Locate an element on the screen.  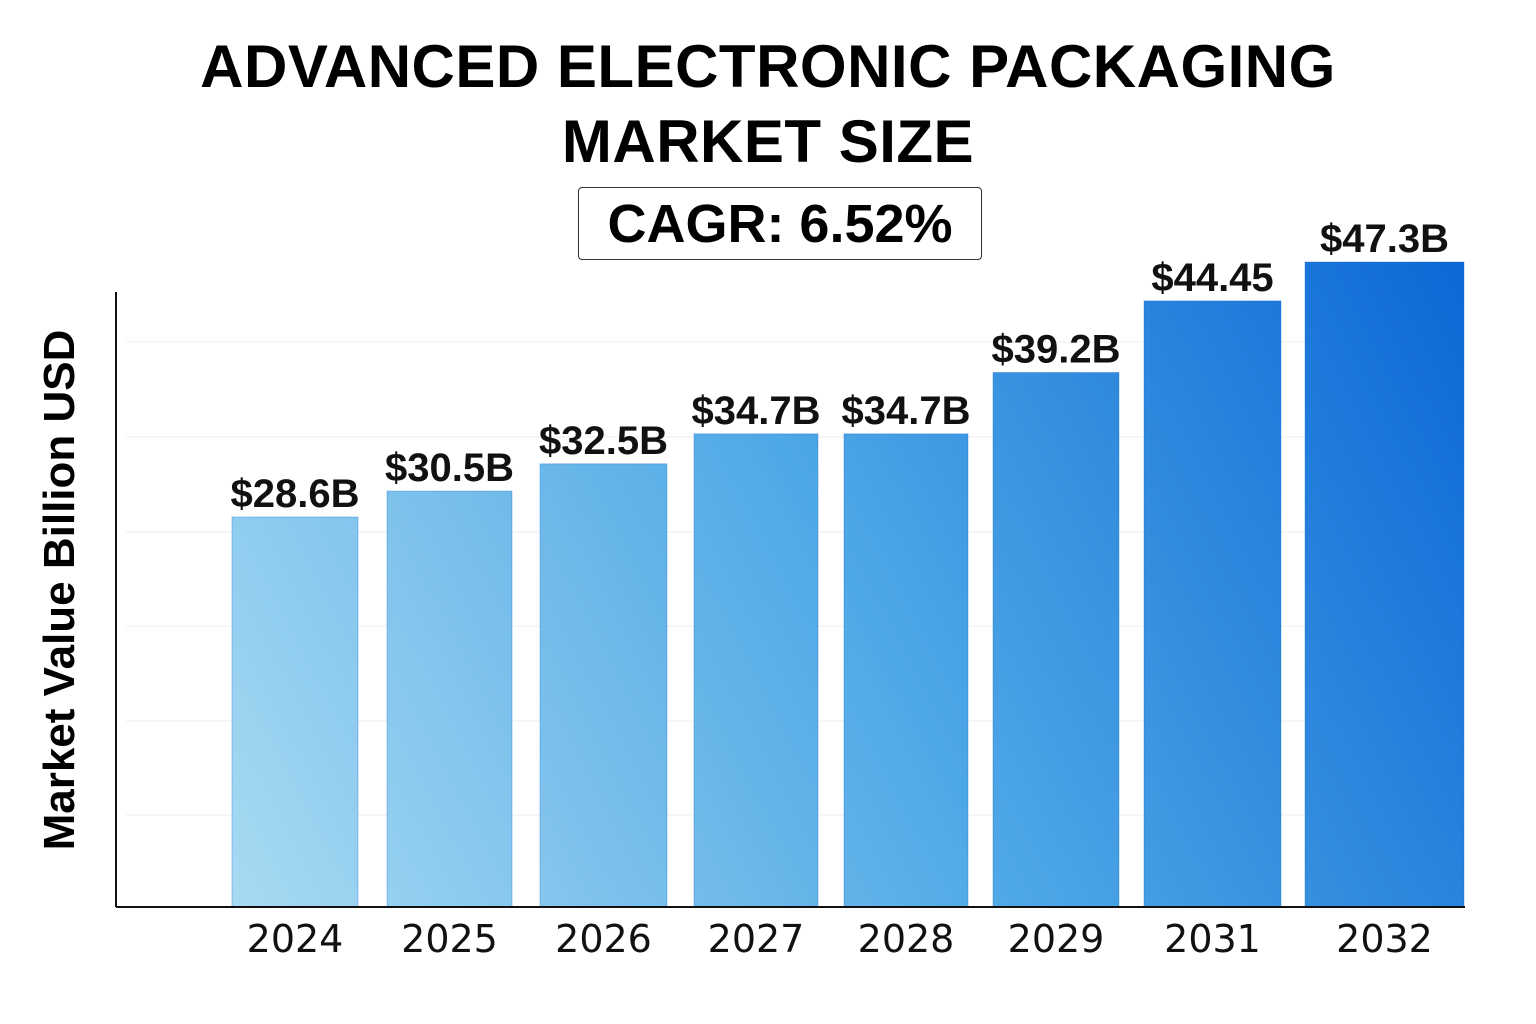
cagr-text: CAGR: 6.52% is located at coordinates (780, 223).